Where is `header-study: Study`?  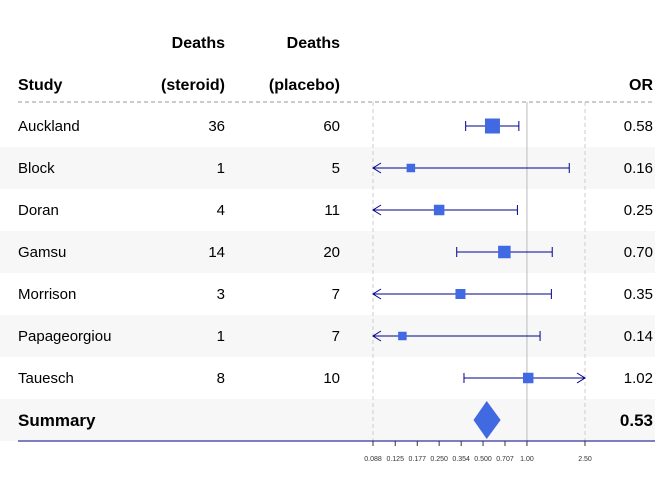
header-study: Study is located at coordinates (40, 85).